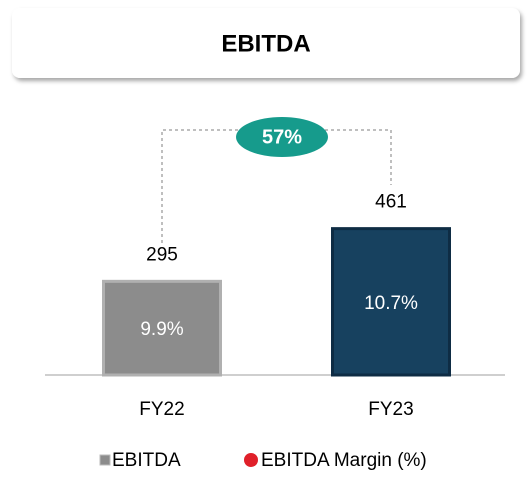  I want to click on x-tick-label: FY23, so click(390, 409).